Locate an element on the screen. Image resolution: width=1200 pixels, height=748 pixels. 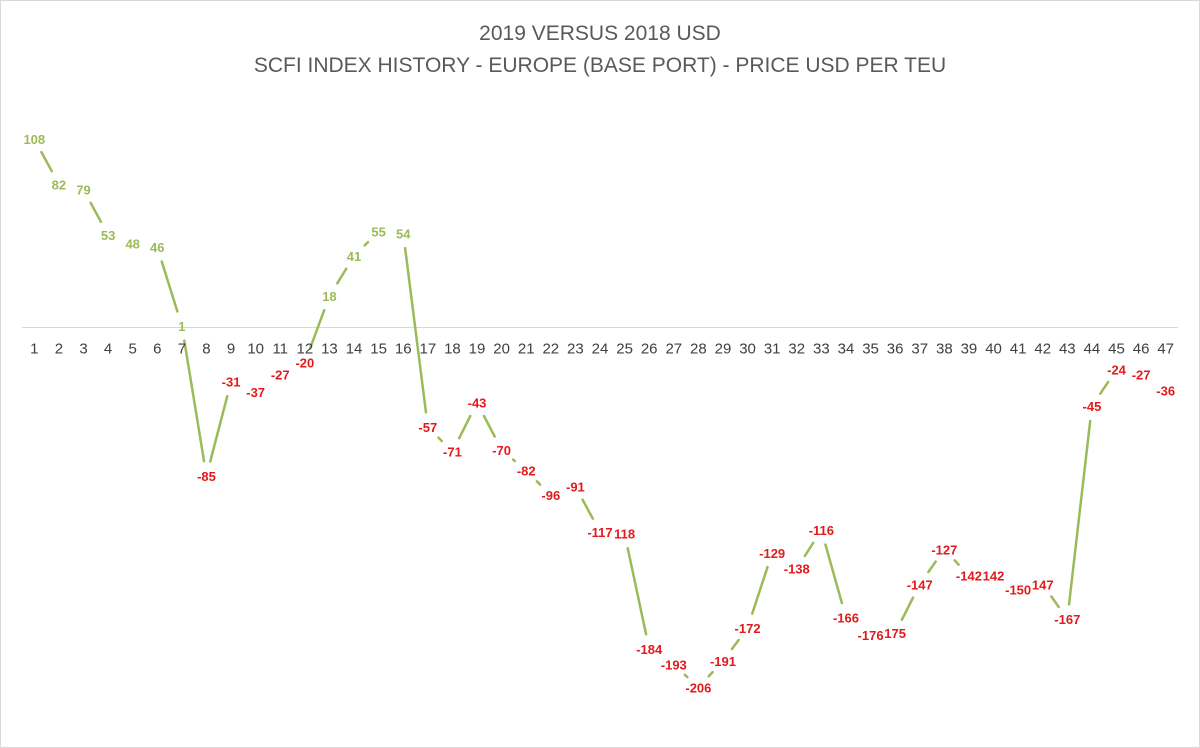
data-label: 142 is located at coordinates (994, 576).